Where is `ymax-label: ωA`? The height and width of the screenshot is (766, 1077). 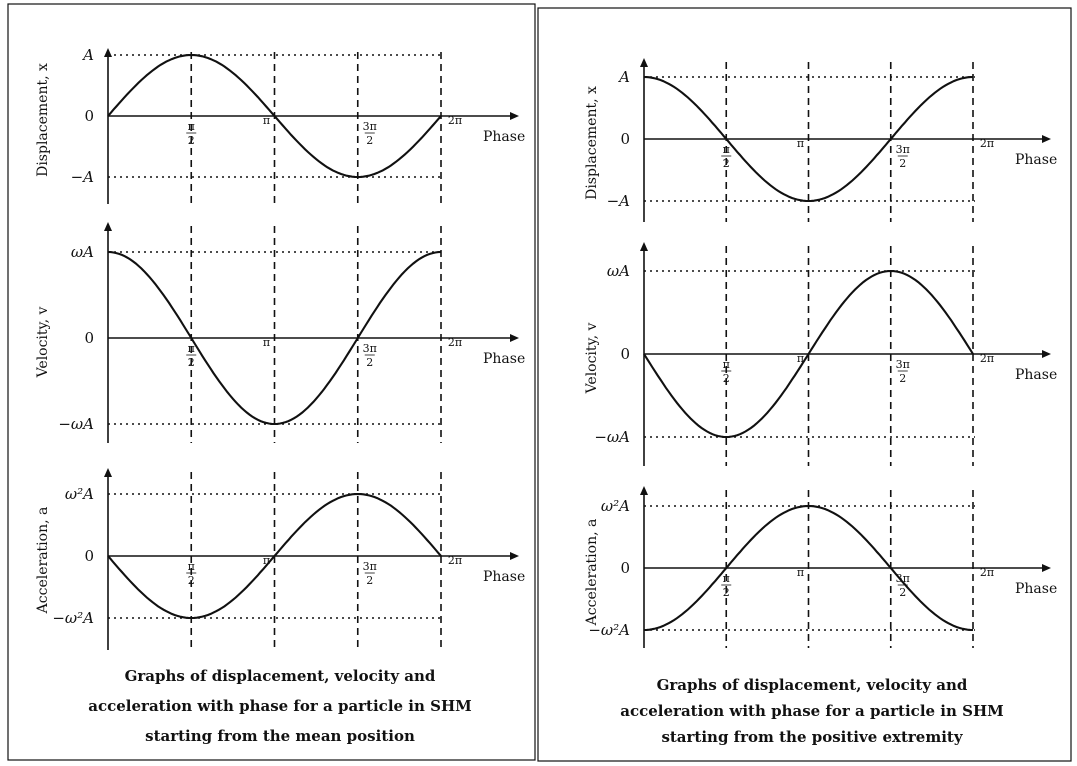
ymax-label: ωA is located at coordinates (82, 252).